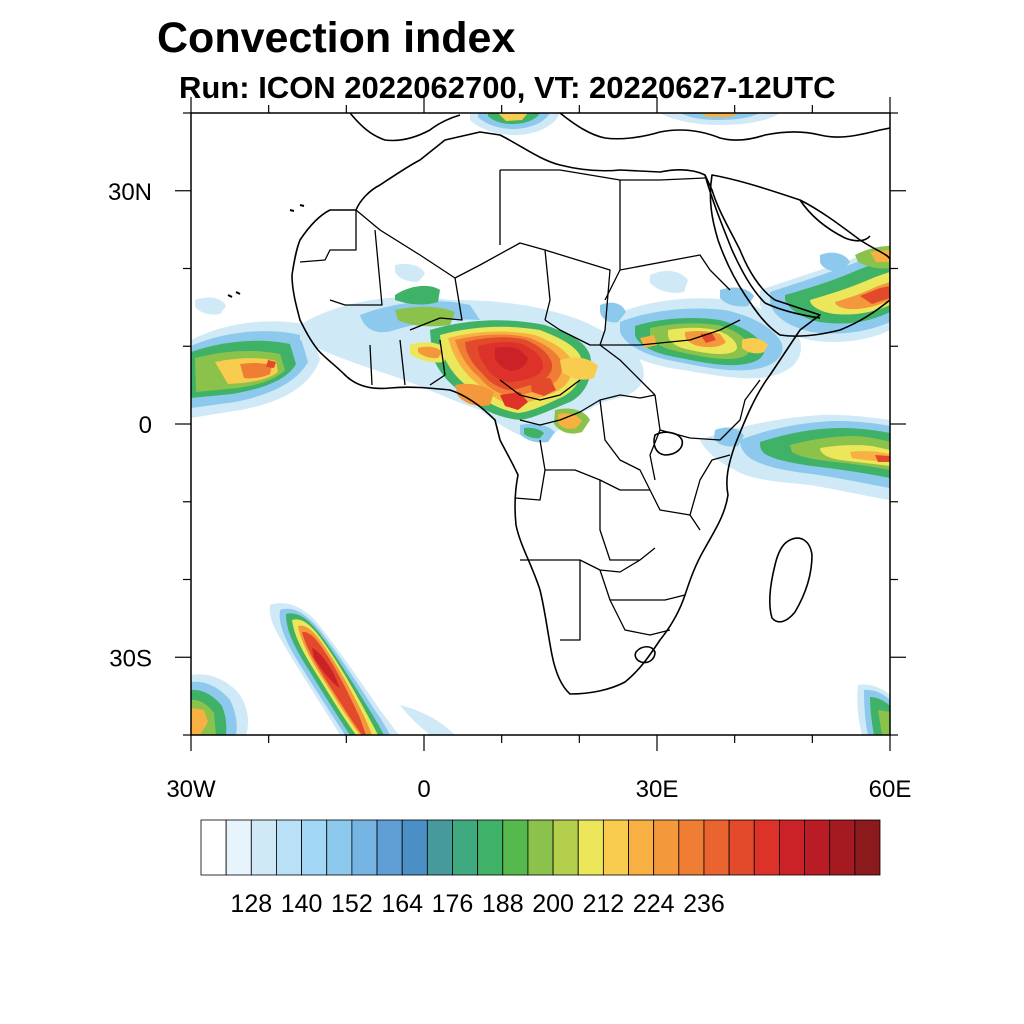 This screenshot has width=1024, height=1024. Describe the element at coordinates (255, 369) in the screenshot. I see `convection-area-atlantic-itcz-band` at that location.